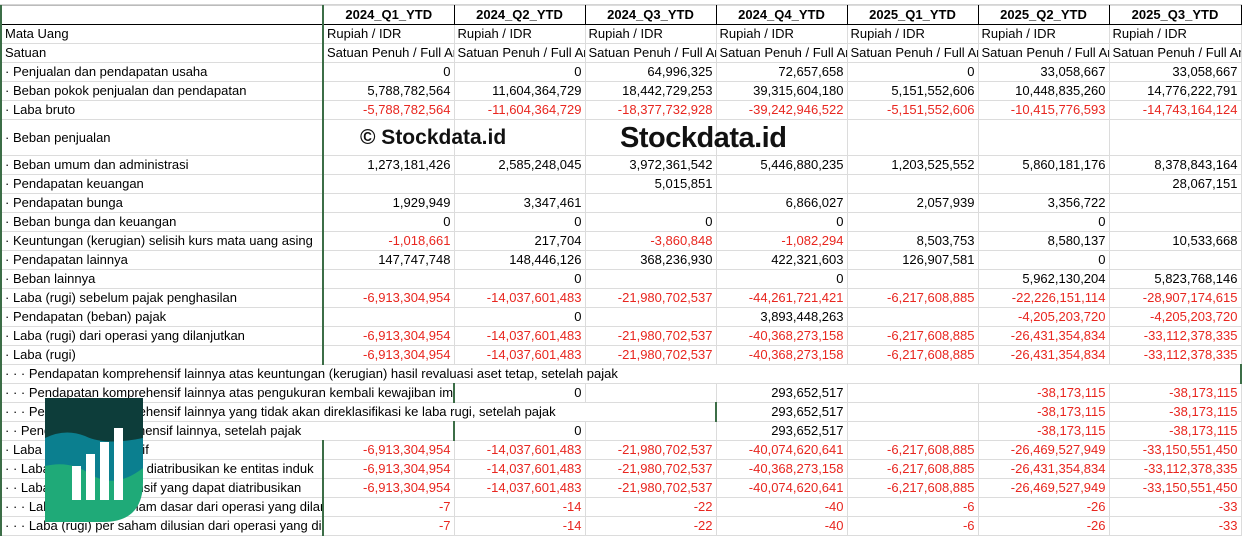 The image size is (1242, 549). I want to click on value-cell: -11,604,364,729, so click(519, 110).